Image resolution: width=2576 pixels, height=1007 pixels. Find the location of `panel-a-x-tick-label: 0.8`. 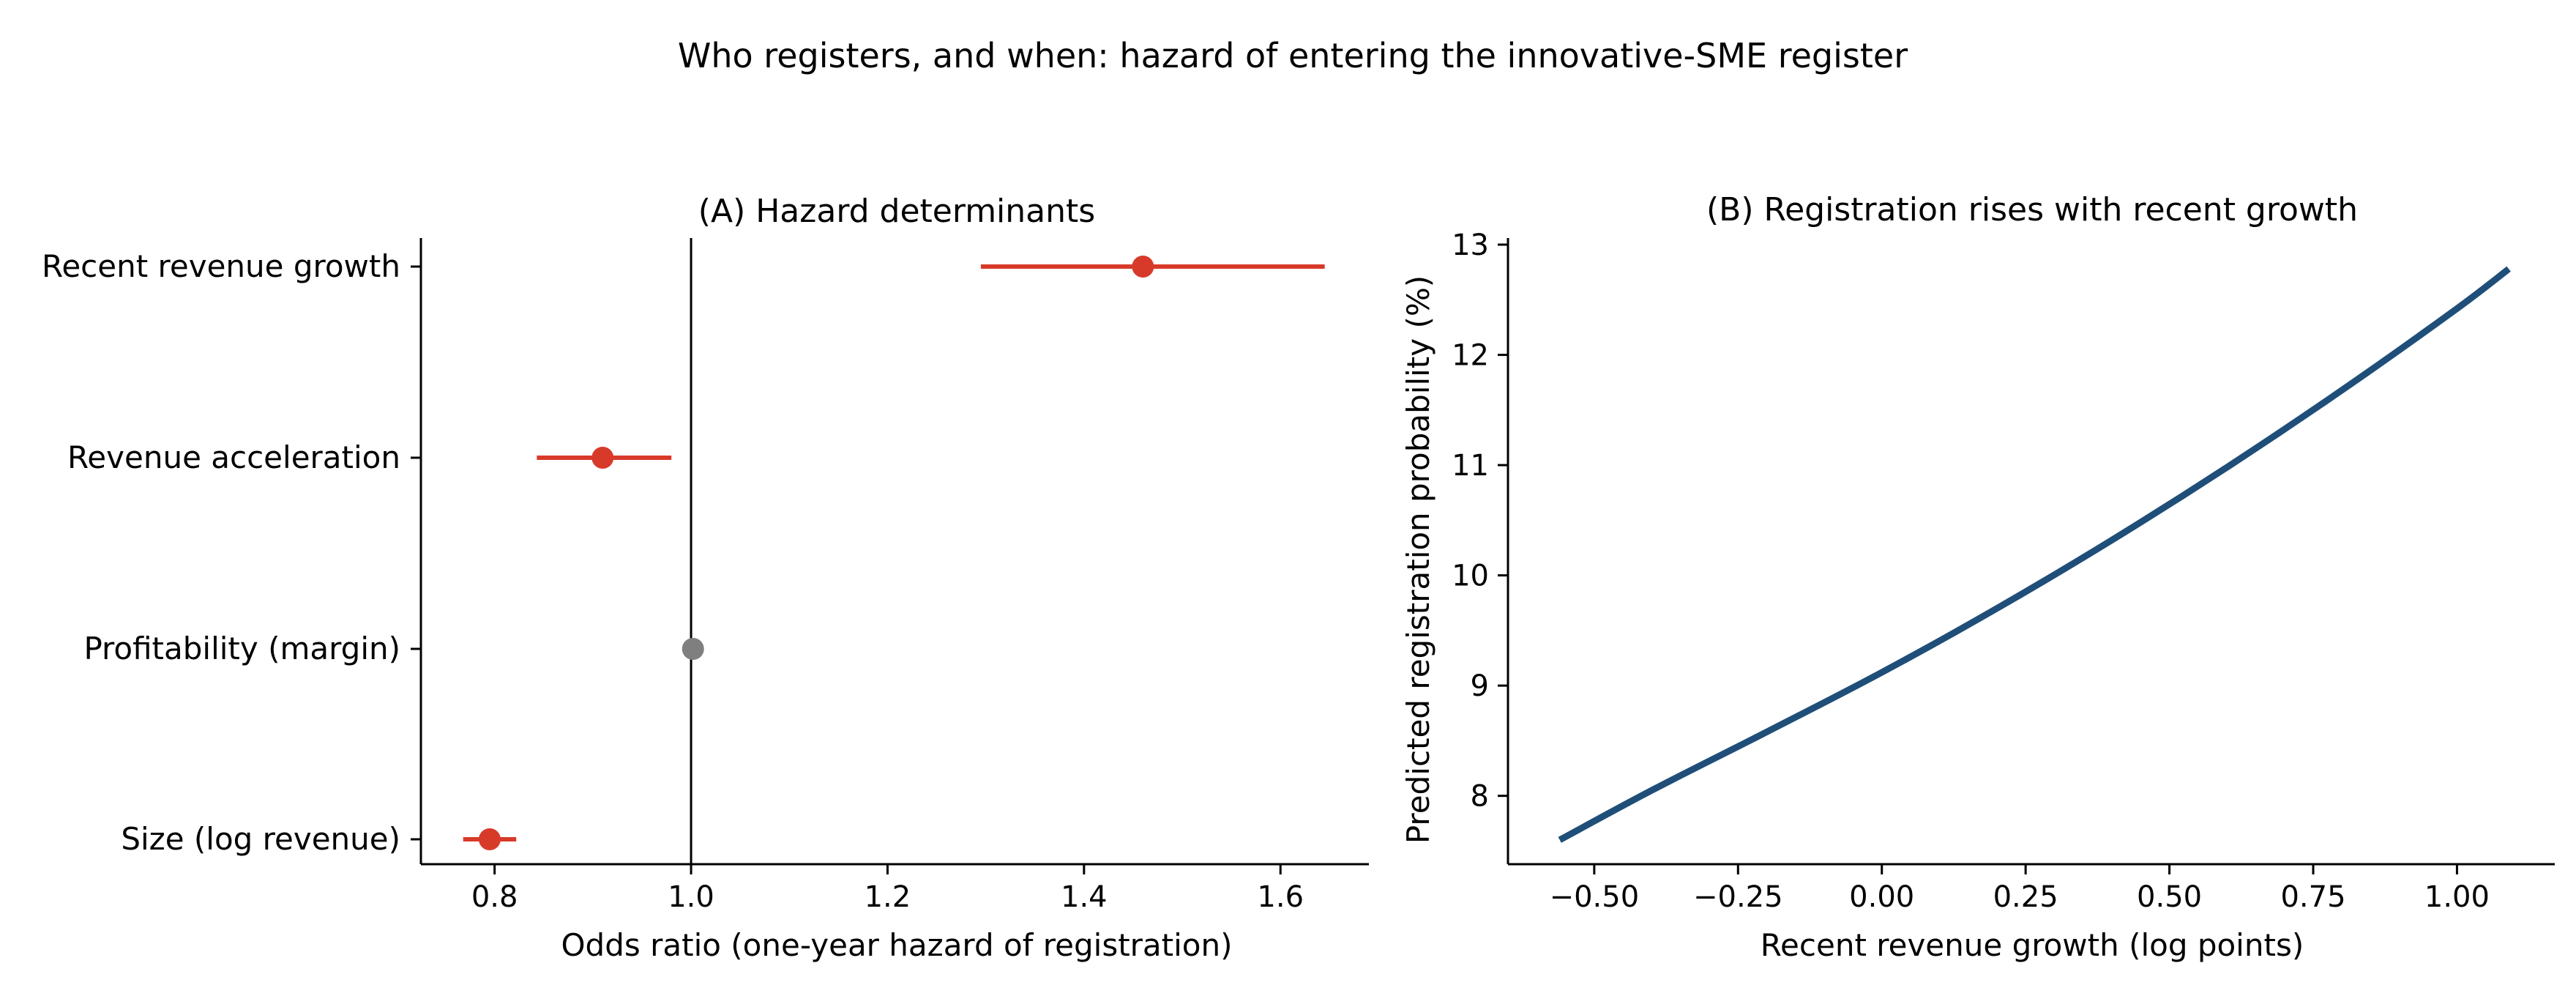

panel-a-x-tick-label: 0.8 is located at coordinates (494, 897).